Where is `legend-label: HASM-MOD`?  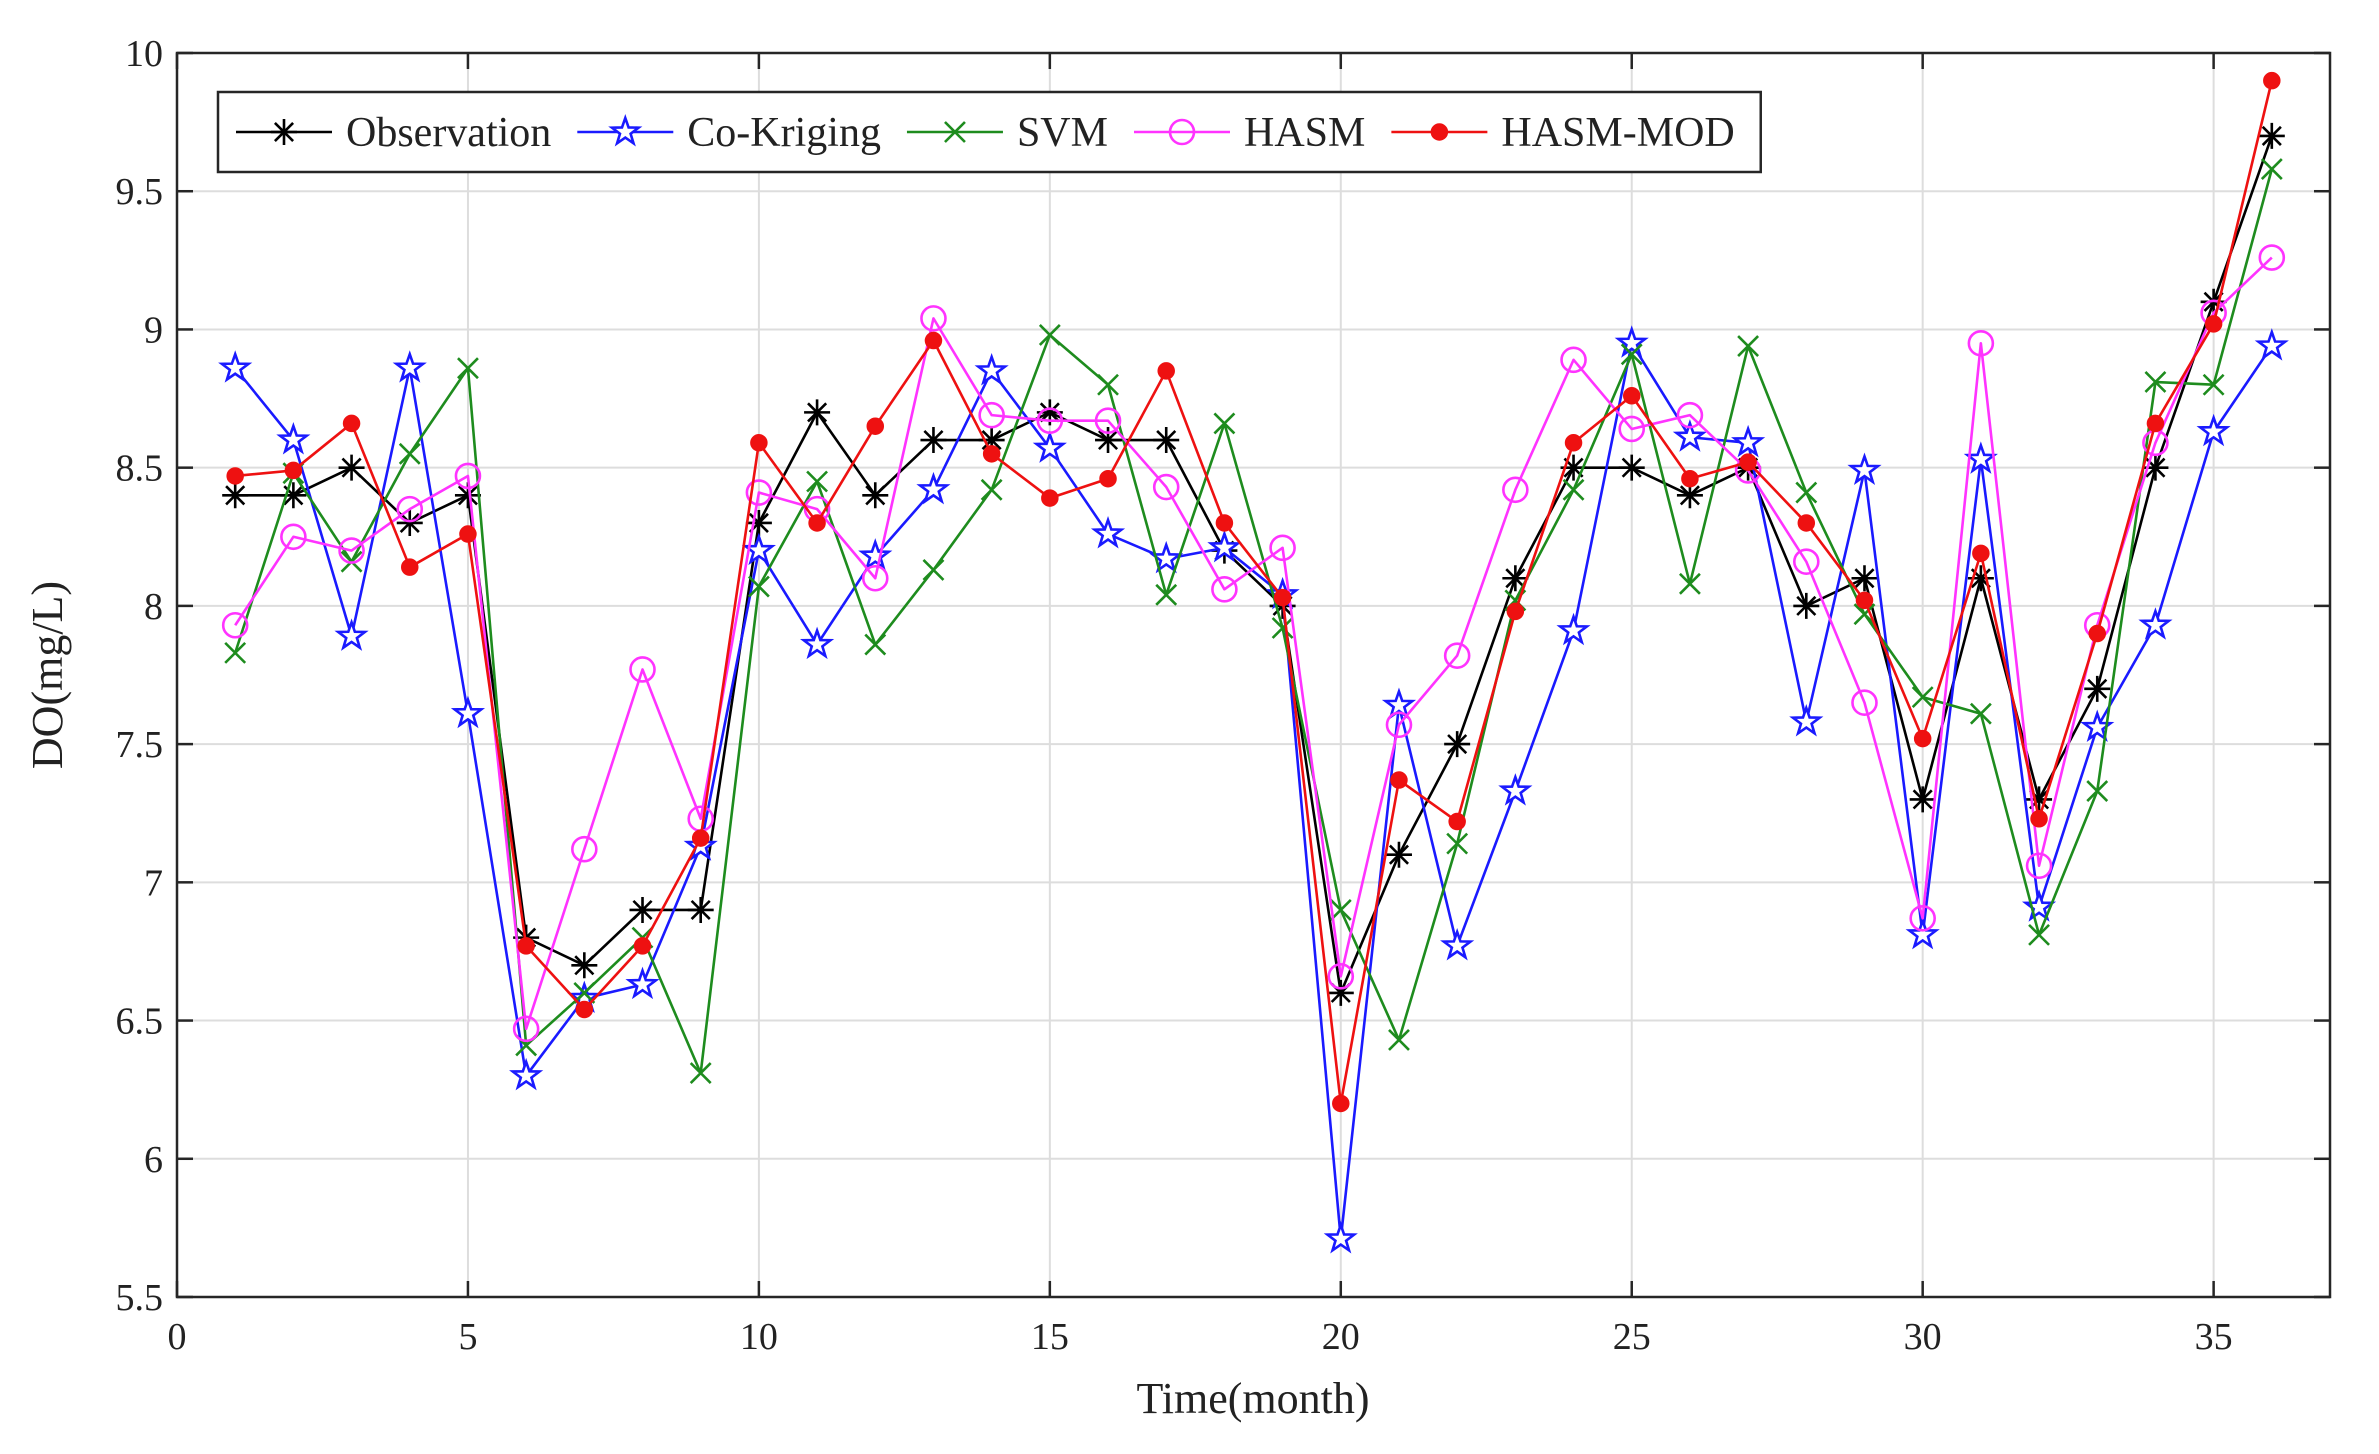 legend-label: HASM-MOD is located at coordinates (1617, 133).